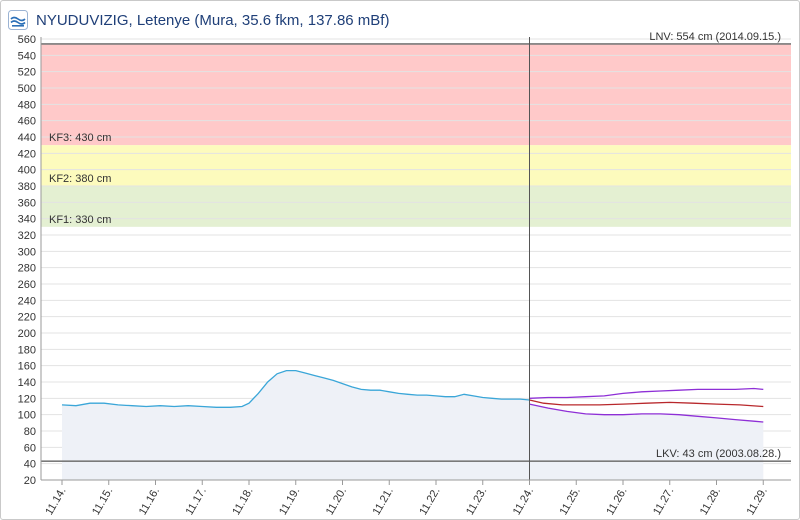 Image resolution: width=800 pixels, height=520 pixels. I want to click on nyuduvizig-logo-icon, so click(18, 20).